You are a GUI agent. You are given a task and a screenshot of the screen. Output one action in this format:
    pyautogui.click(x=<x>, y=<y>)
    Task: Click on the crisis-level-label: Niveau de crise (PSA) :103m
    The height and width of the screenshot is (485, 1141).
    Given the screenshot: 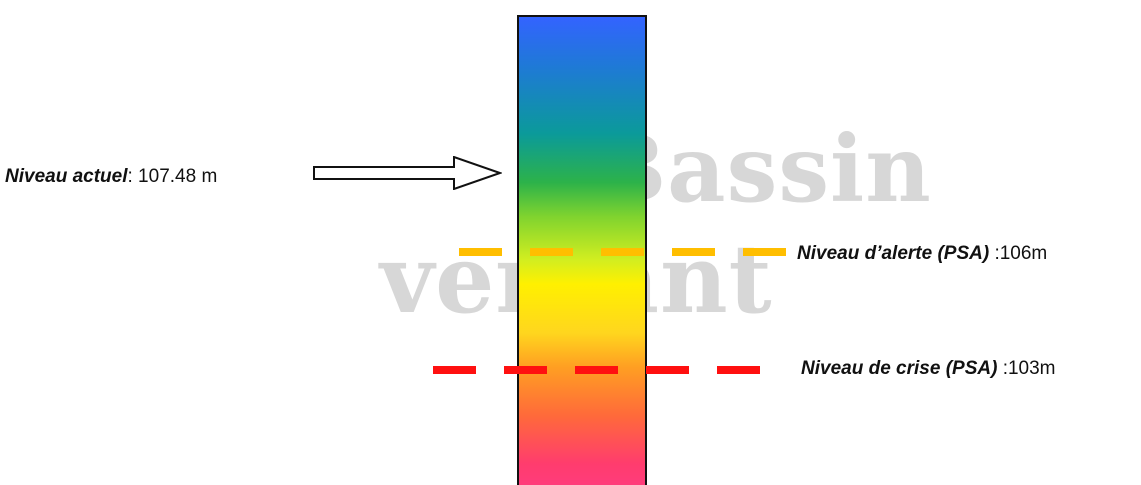 What is the action you would take?
    pyautogui.click(x=928, y=369)
    